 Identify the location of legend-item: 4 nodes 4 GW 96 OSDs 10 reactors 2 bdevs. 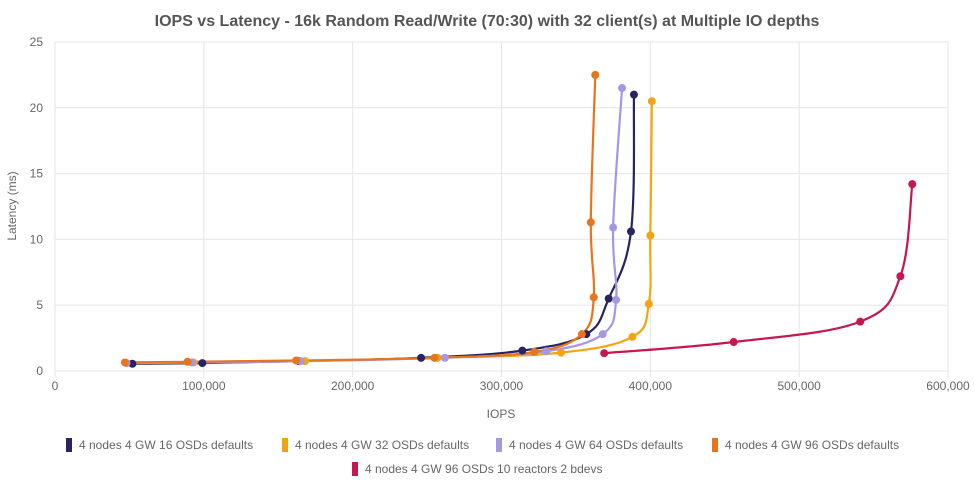
(477, 469).